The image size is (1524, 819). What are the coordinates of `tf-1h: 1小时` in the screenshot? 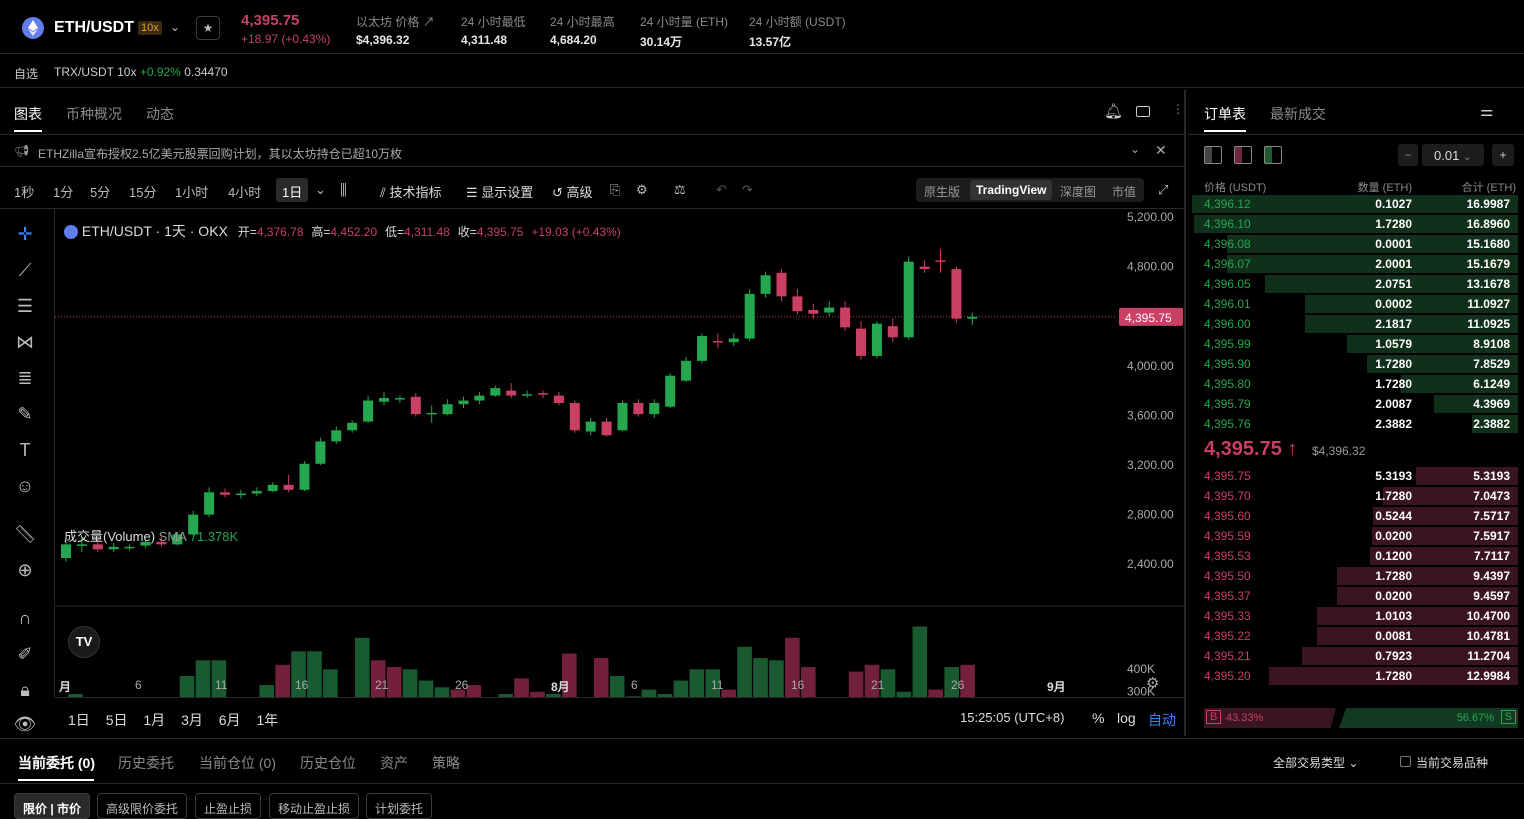 It's located at (192, 192).